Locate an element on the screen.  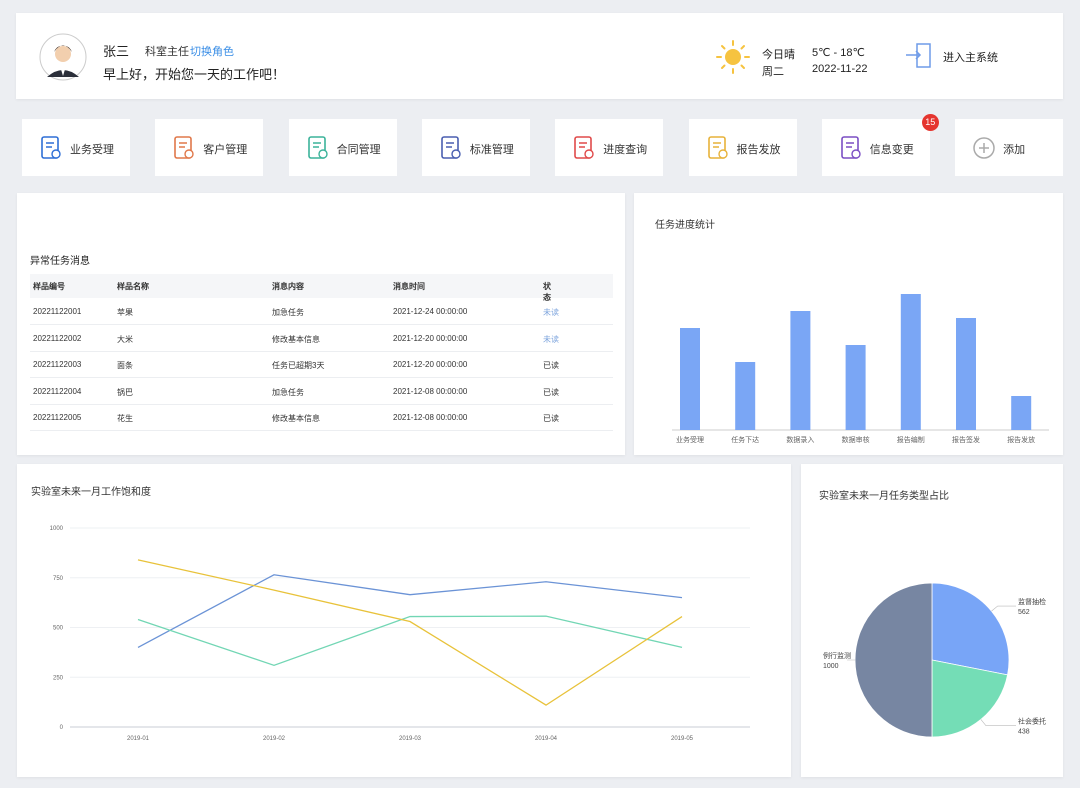
y-tick-label: 500 is located at coordinates (58, 629).